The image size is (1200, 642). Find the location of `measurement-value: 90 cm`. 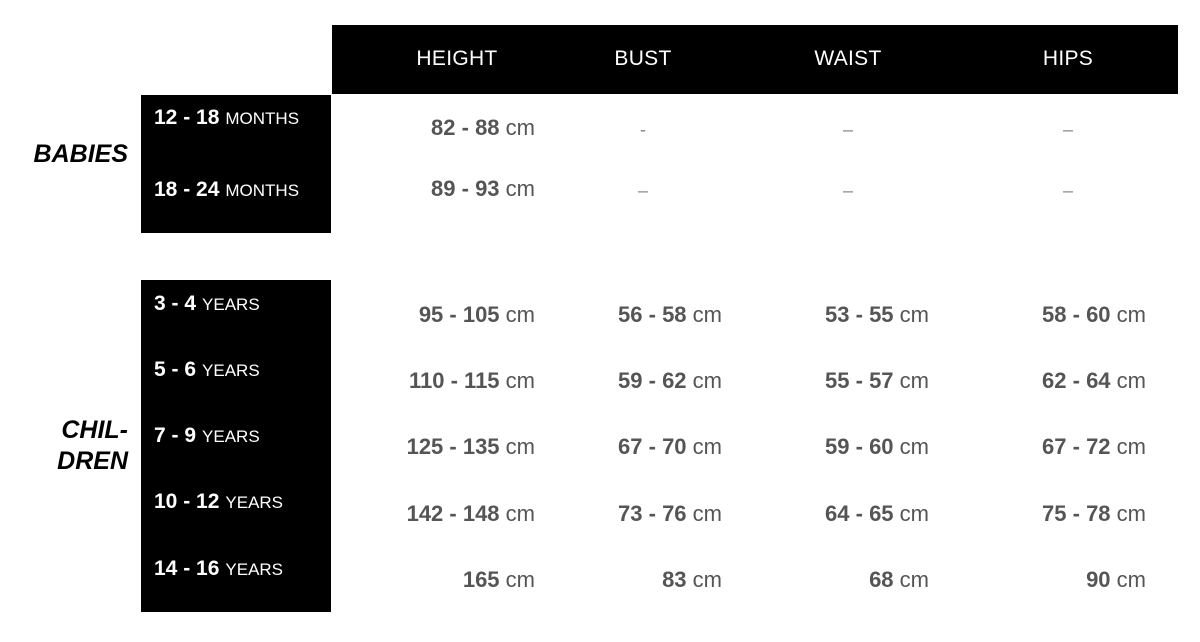

measurement-value: 90 cm is located at coordinates (1116, 580).